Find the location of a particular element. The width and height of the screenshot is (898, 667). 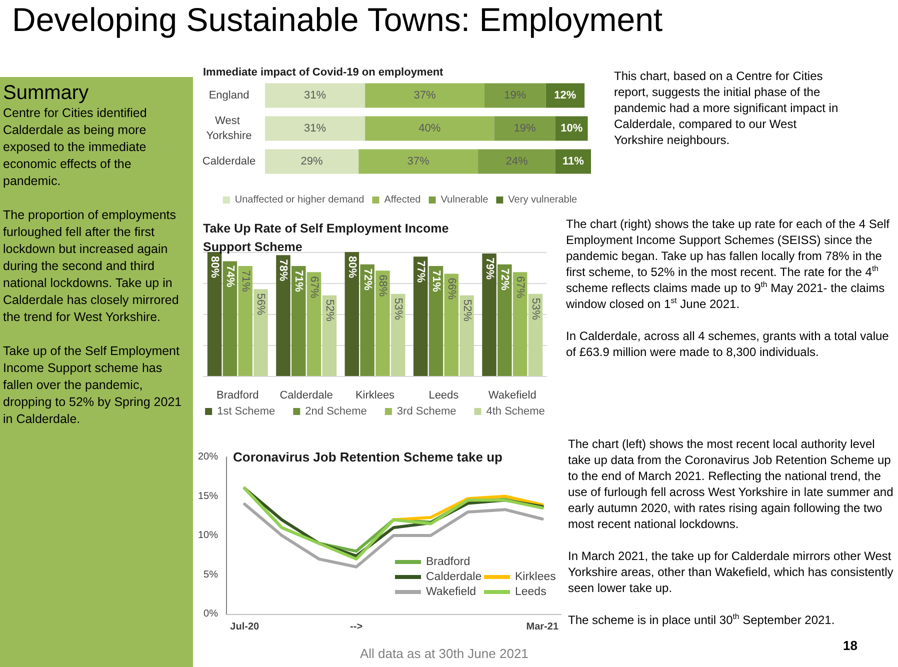

x-tick-label: Mar-21 is located at coordinates (542, 627).